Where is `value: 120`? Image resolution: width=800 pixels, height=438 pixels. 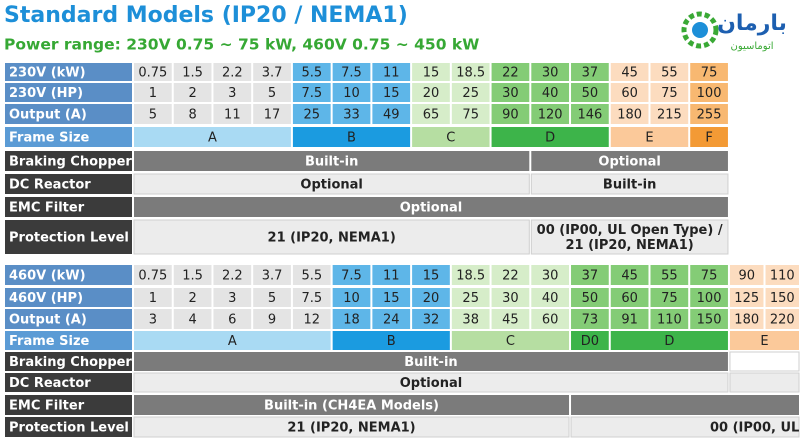
value: 120 is located at coordinates (550, 115).